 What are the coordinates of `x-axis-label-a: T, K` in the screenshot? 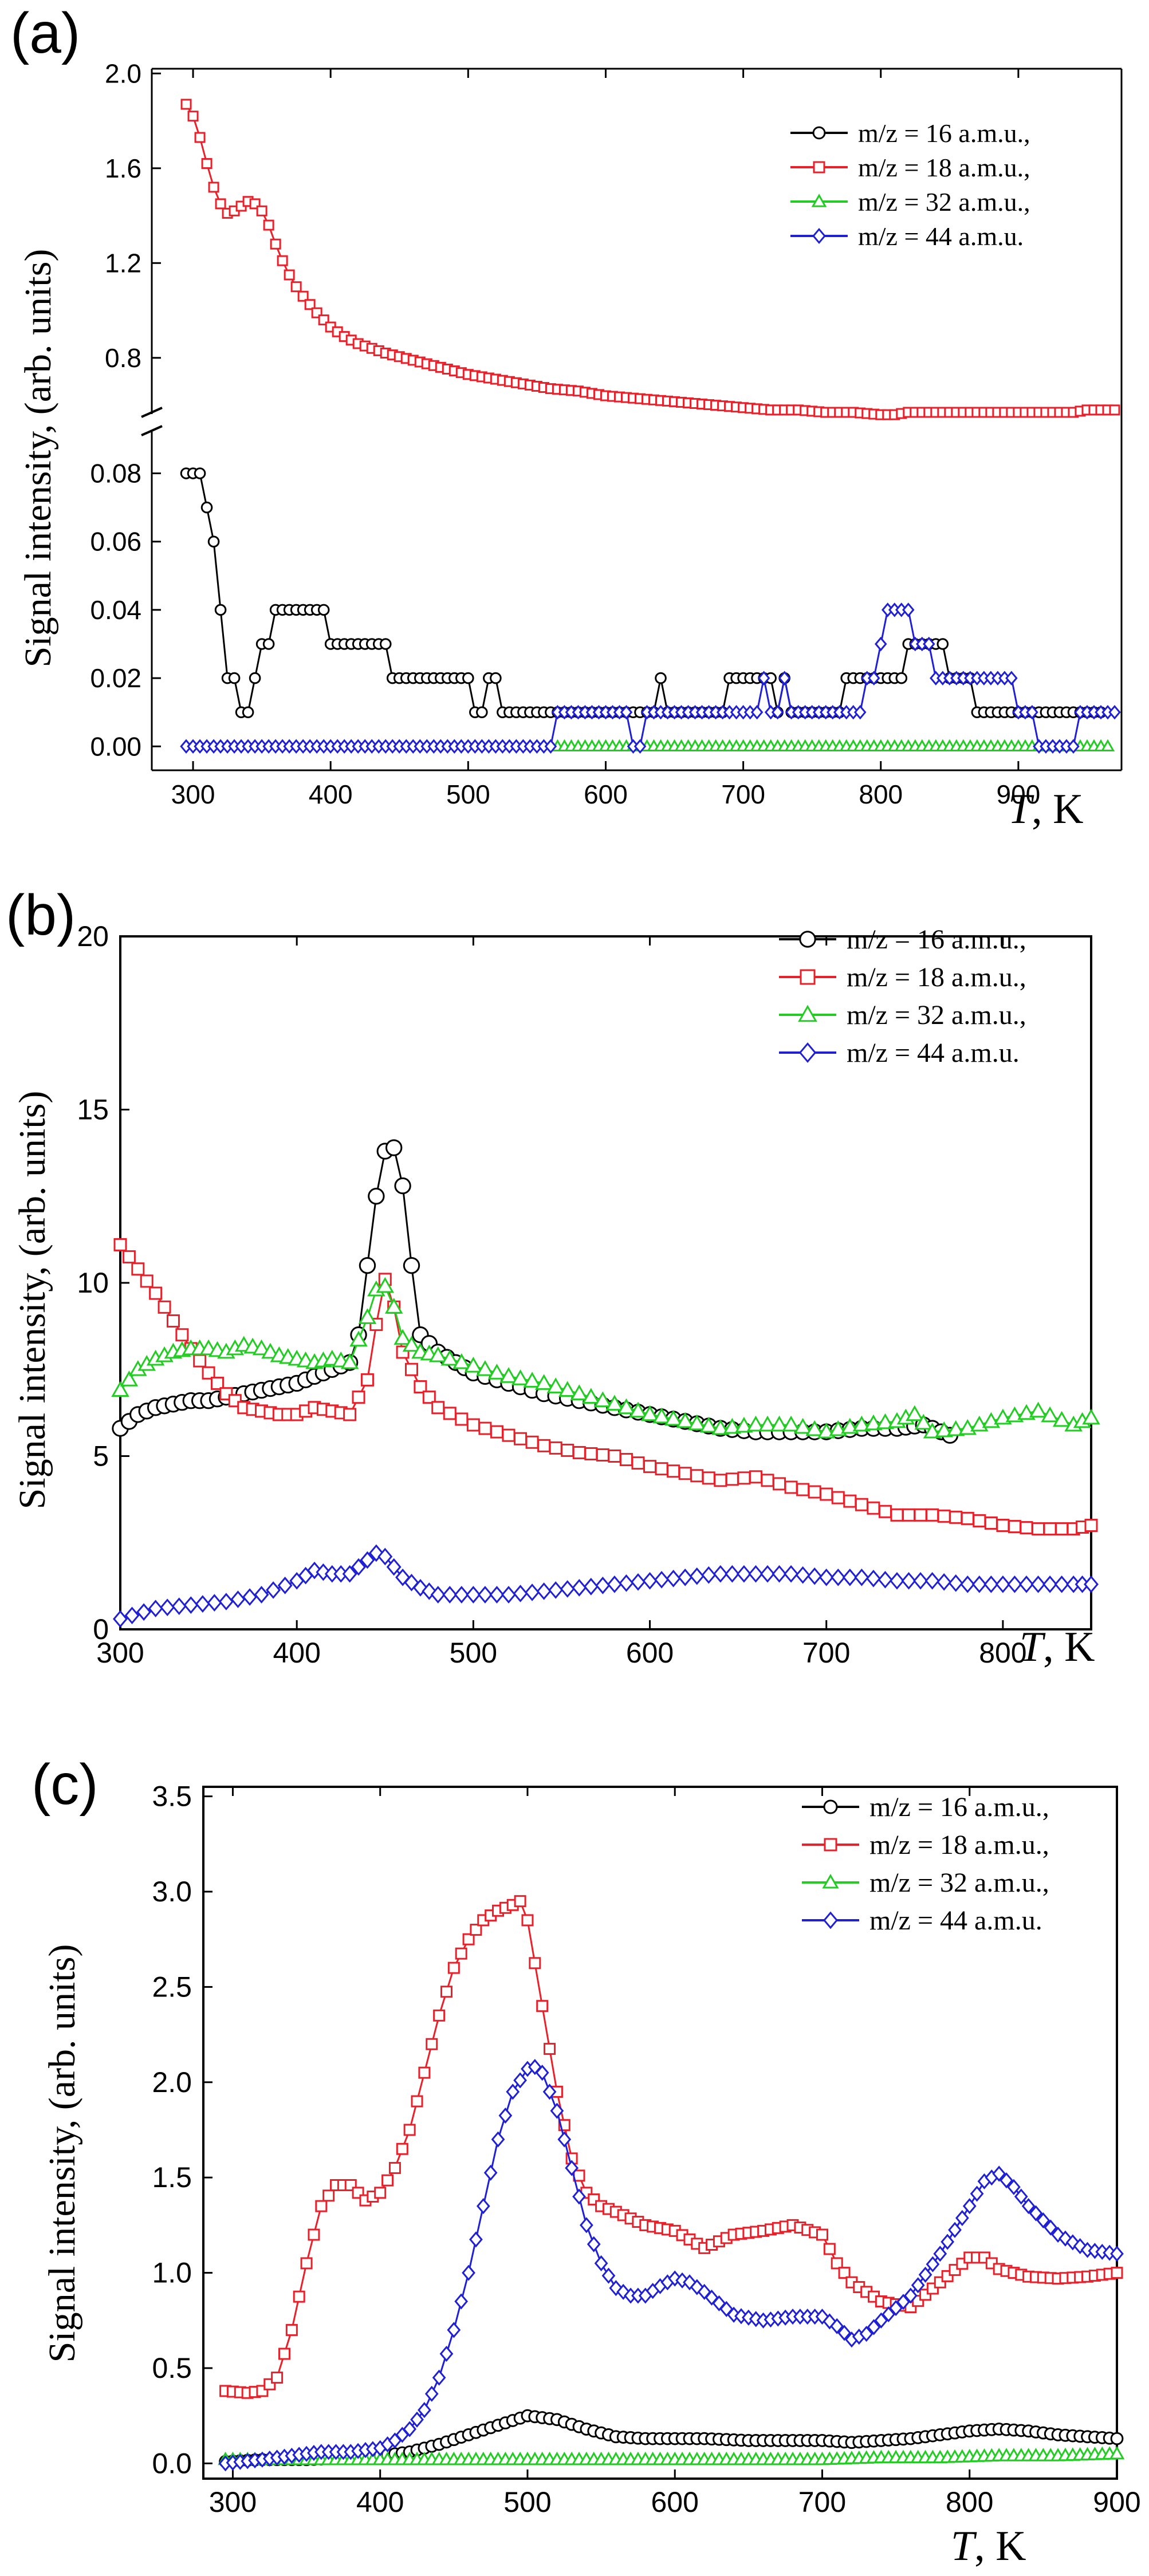 It's located at (1046, 809).